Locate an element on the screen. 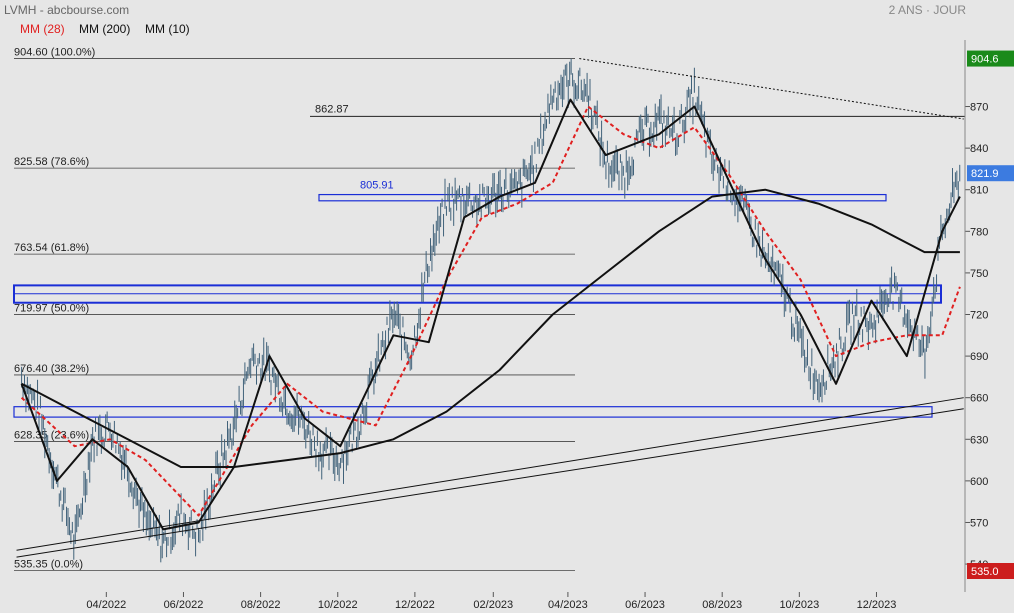 This screenshot has height=613, width=1014. y-tick-label: 870 is located at coordinates (979, 108).